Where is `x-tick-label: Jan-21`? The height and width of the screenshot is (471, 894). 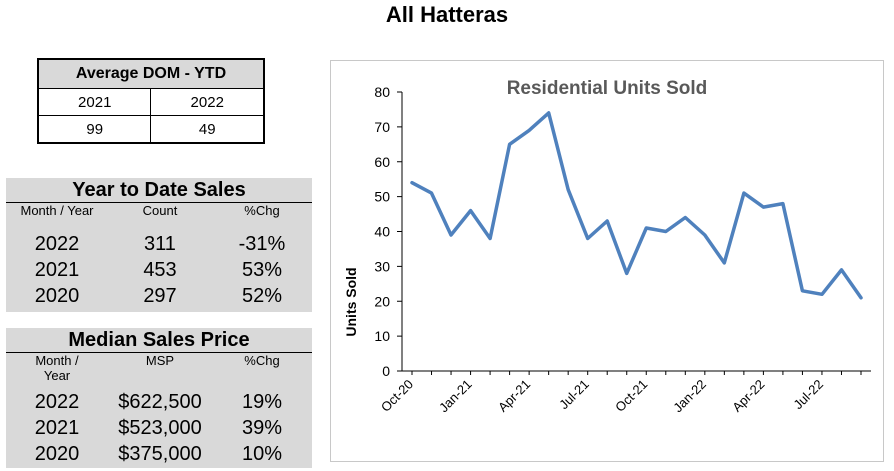
x-tick-label: Jan-21 is located at coordinates (455, 396).